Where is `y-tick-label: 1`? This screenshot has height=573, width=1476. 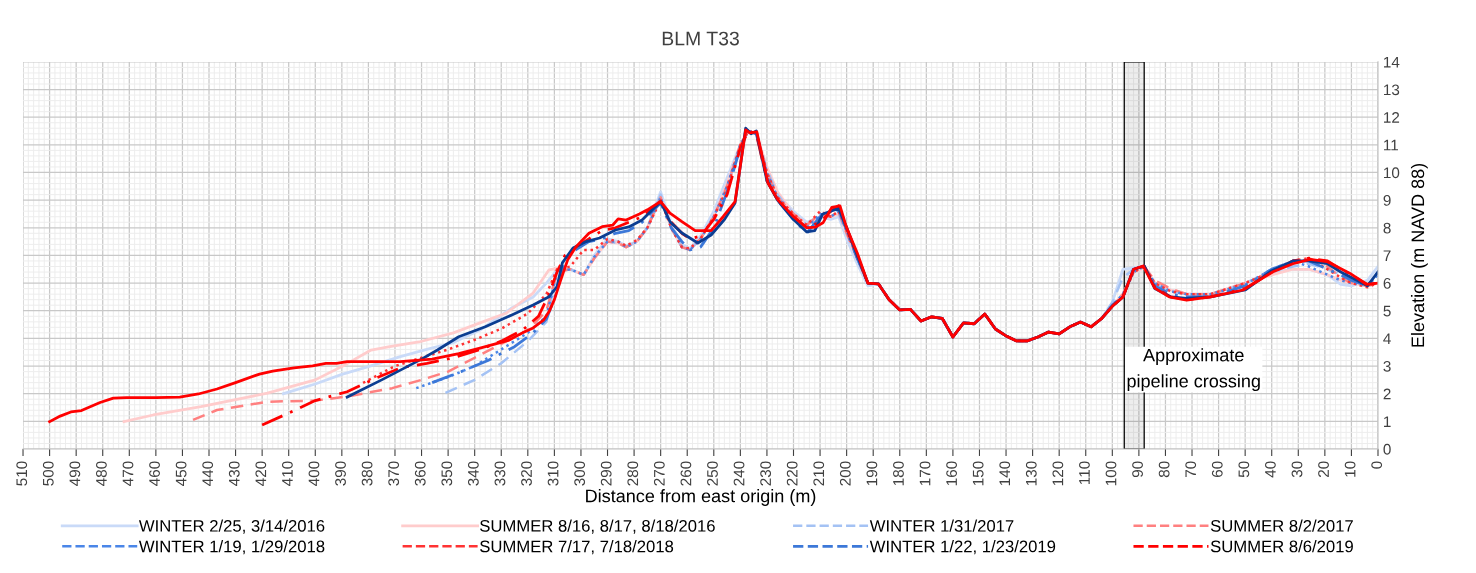 y-tick-label: 1 is located at coordinates (1387, 421).